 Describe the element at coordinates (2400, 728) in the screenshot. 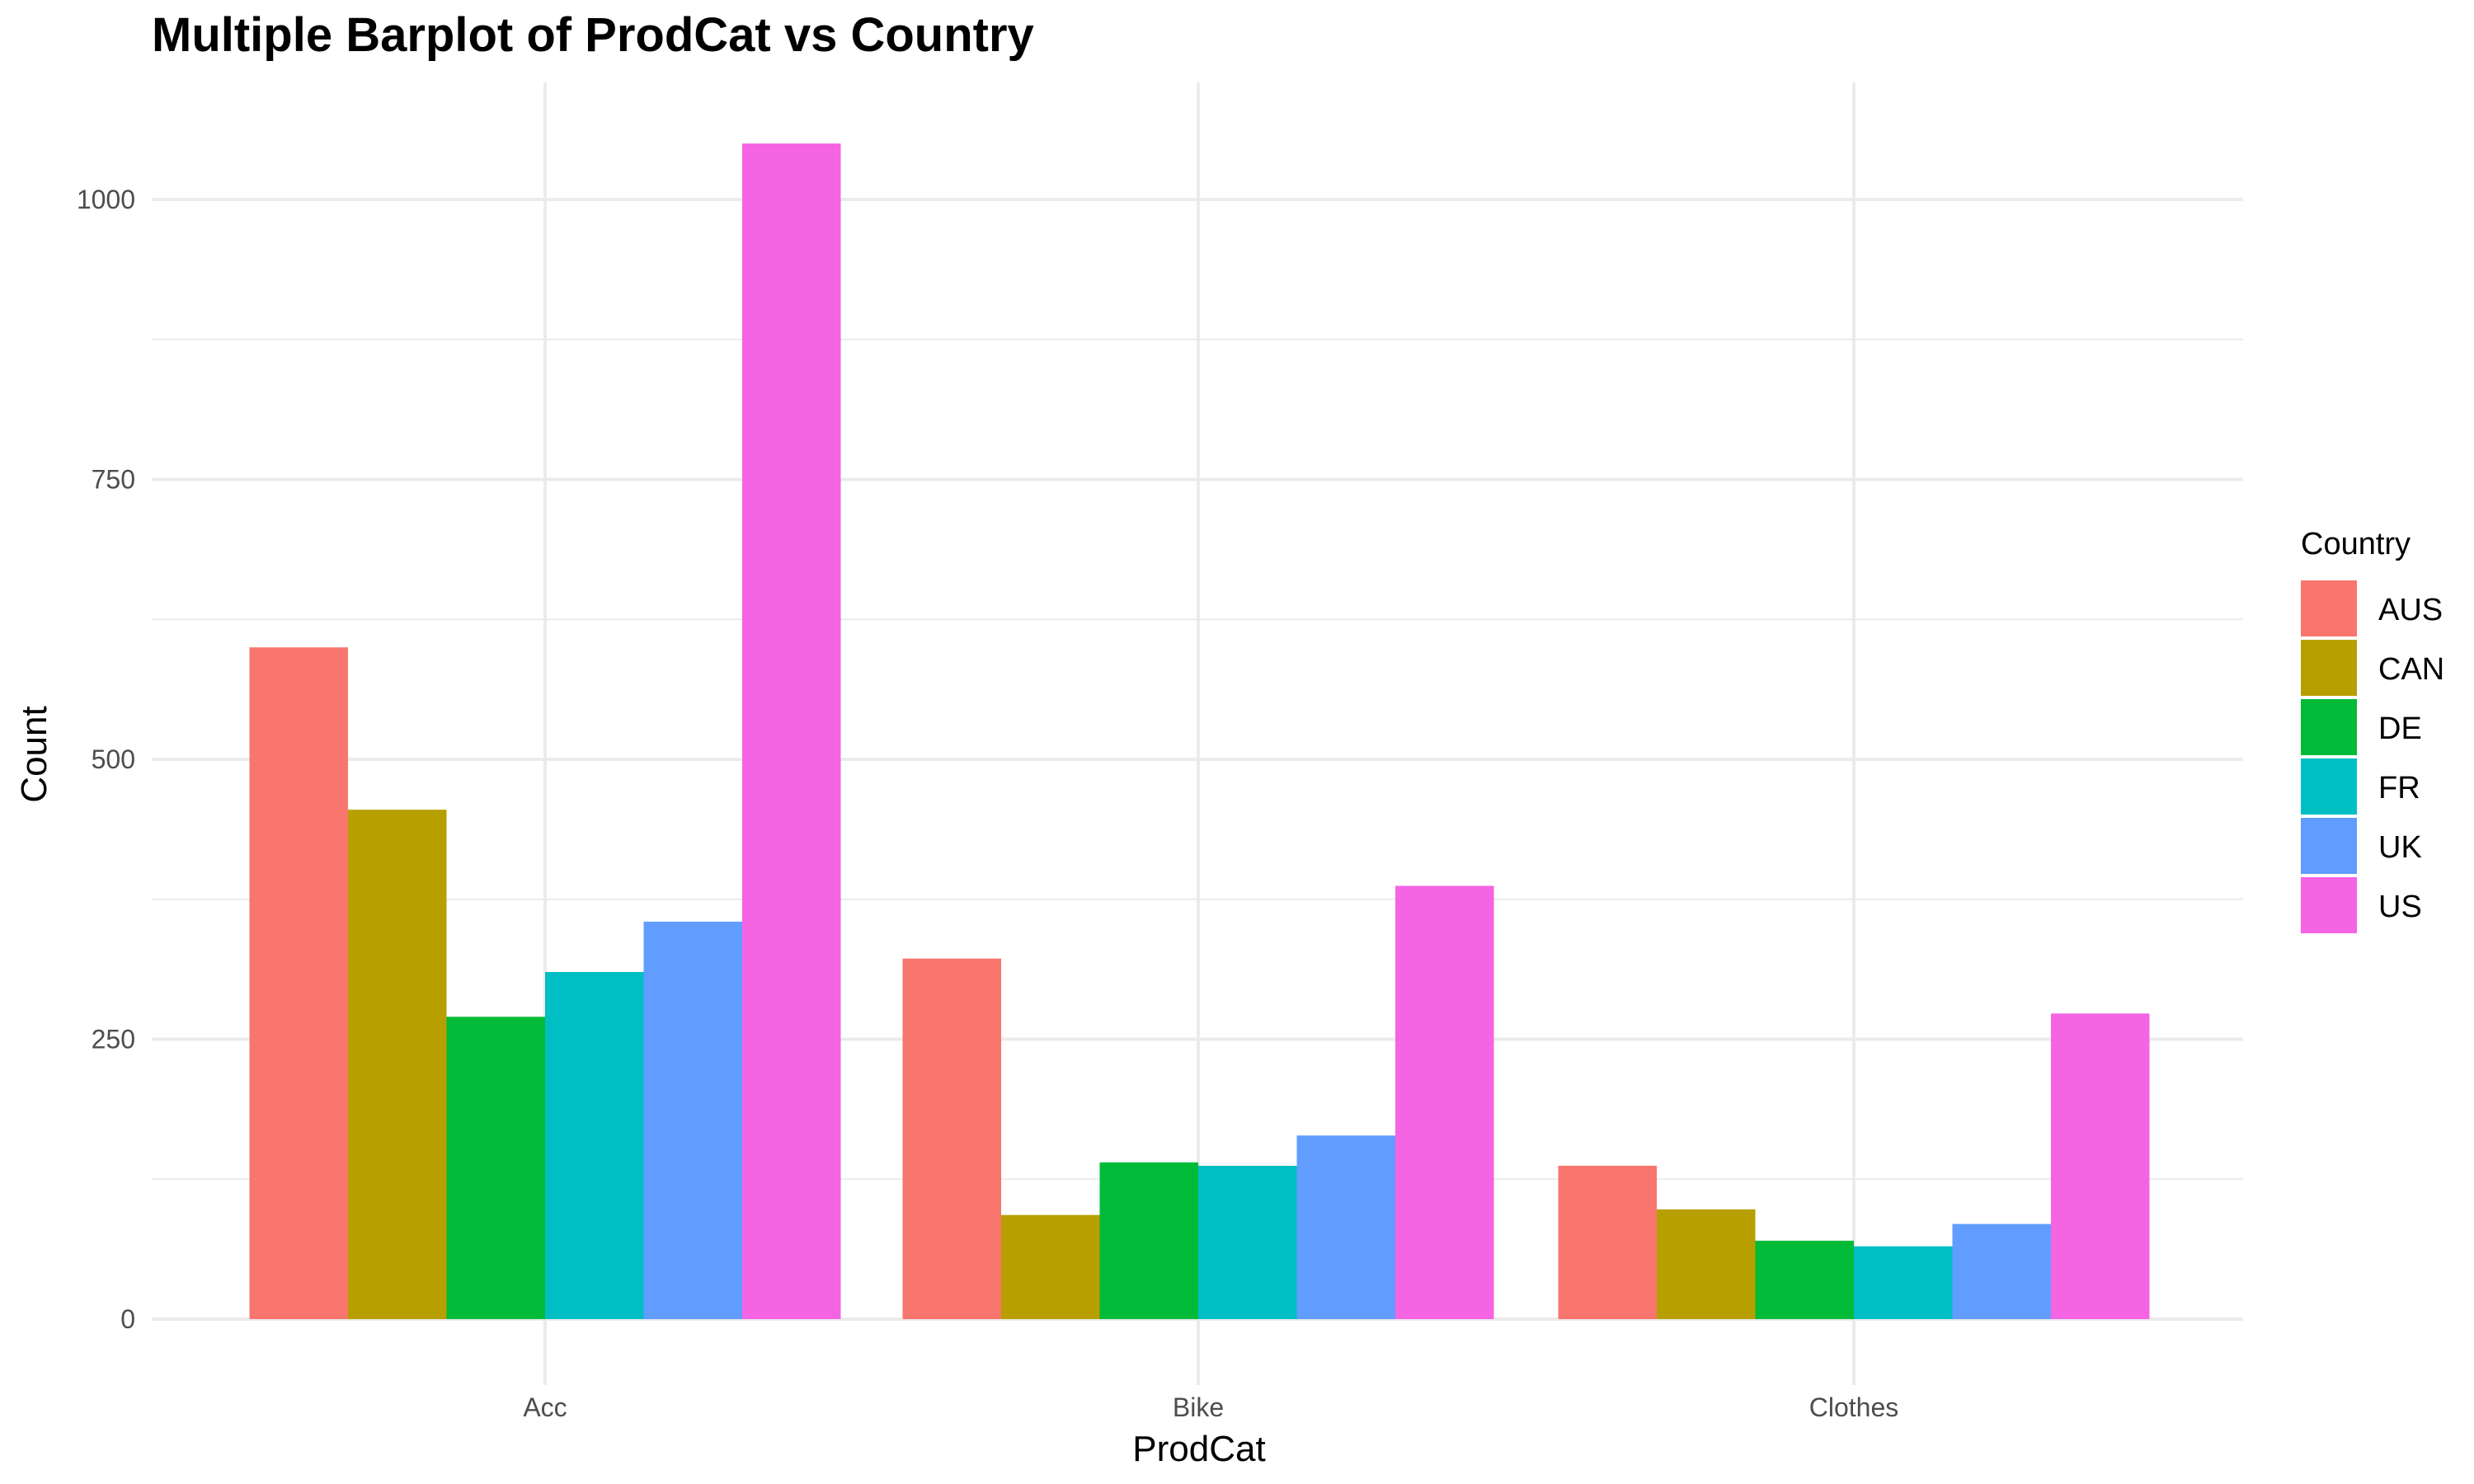

I see `legend-label: DE` at that location.